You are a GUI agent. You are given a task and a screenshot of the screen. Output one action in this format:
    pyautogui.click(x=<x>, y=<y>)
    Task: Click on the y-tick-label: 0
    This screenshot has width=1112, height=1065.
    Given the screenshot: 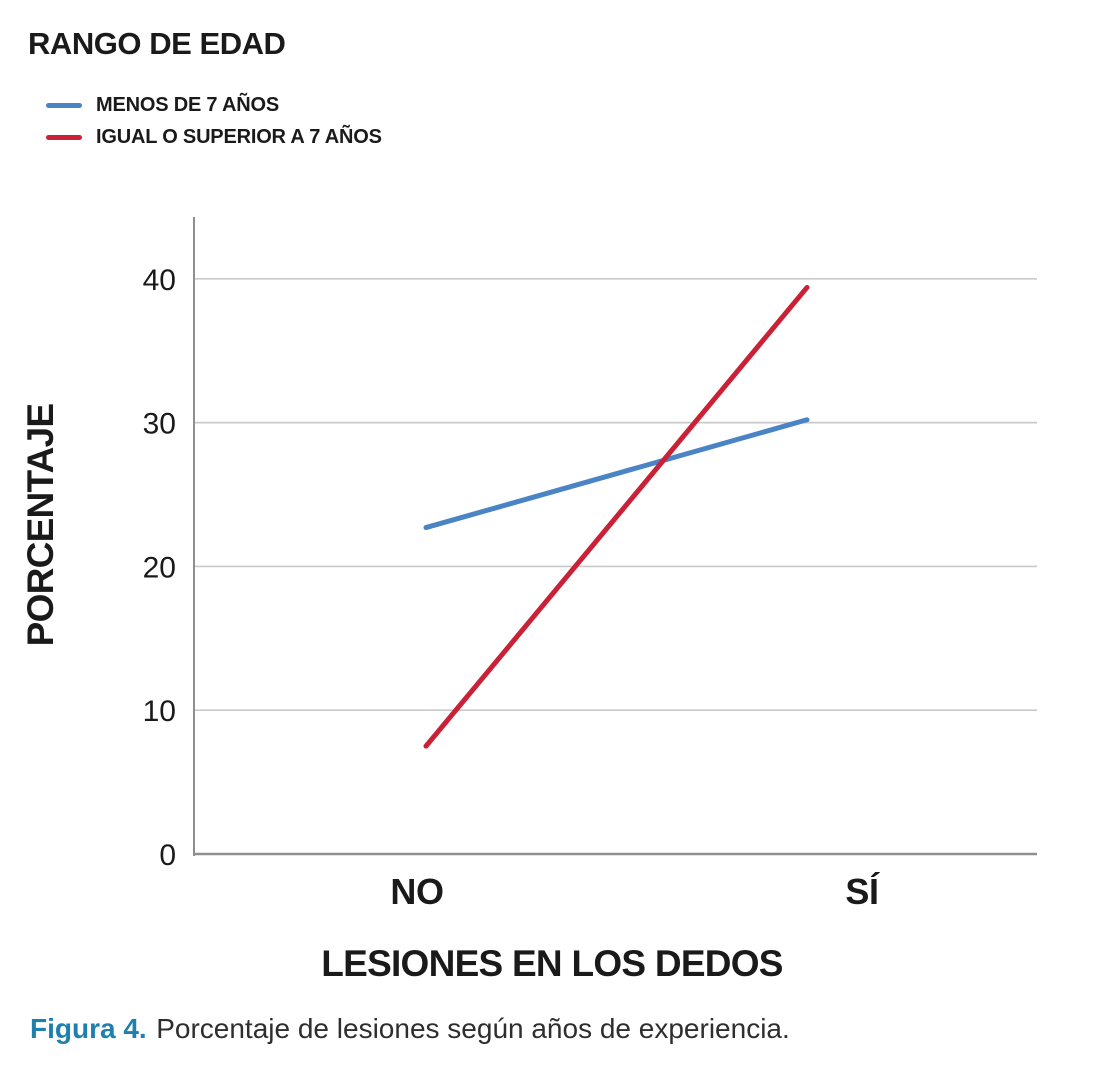 What is the action you would take?
    pyautogui.click(x=167, y=855)
    